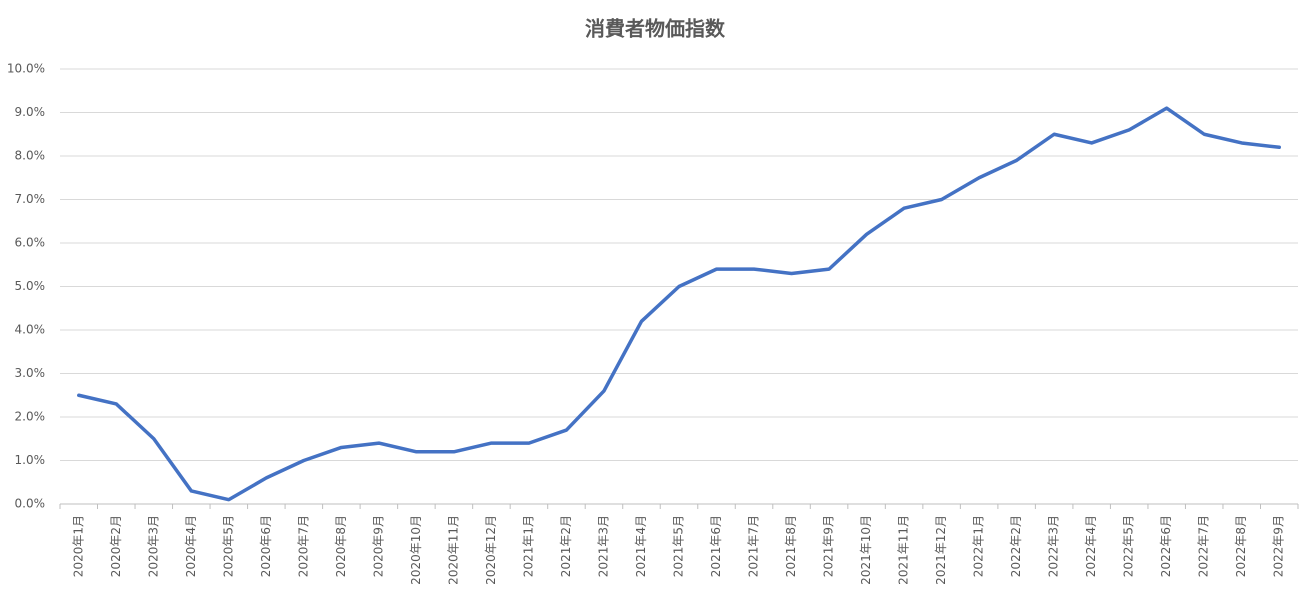 Image resolution: width=1311 pixels, height=597 pixels. What do you see at coordinates (754, 546) in the screenshot?
I see `x-tick-label: 2021年7月` at bounding box center [754, 546].